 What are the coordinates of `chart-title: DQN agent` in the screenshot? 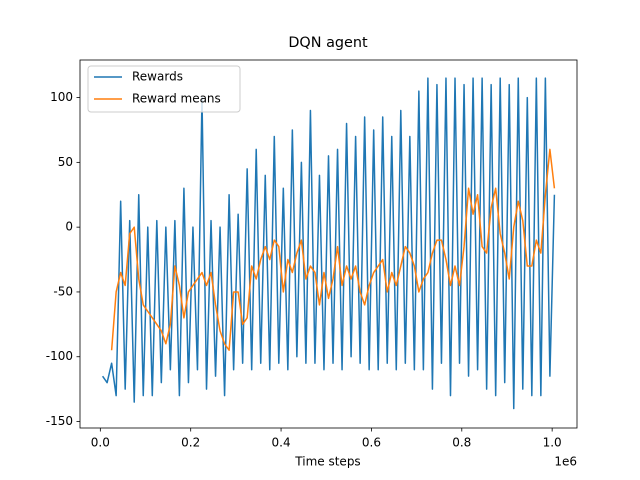 It's located at (328, 43).